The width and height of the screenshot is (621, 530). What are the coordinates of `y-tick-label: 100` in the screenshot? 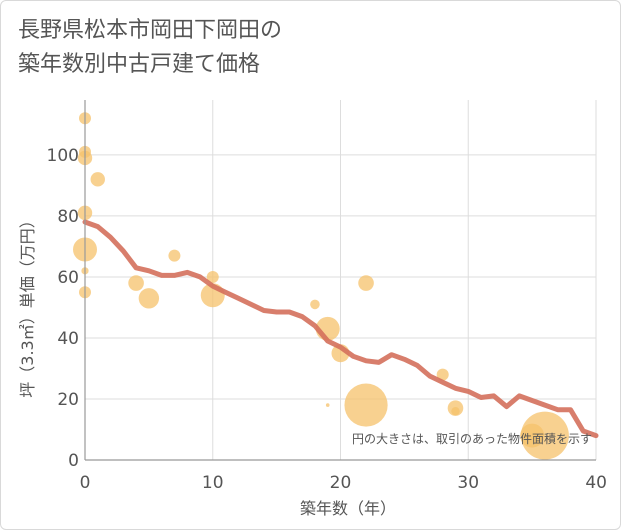 It's located at (63, 156).